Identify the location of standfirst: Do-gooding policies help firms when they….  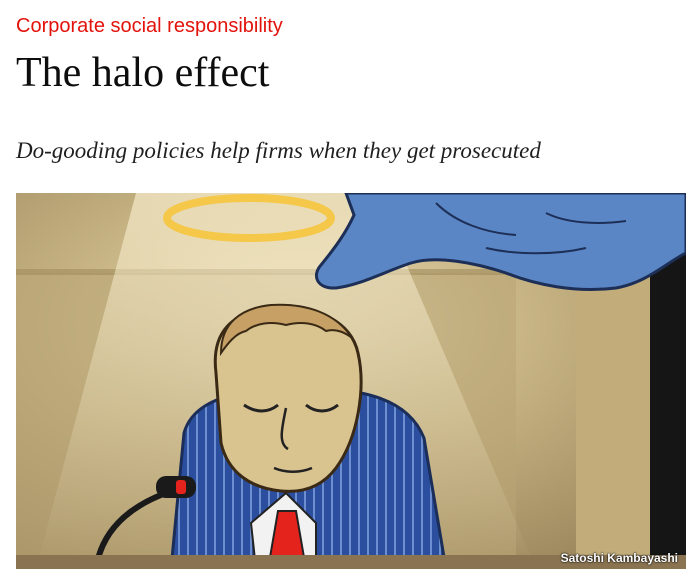
(278, 150).